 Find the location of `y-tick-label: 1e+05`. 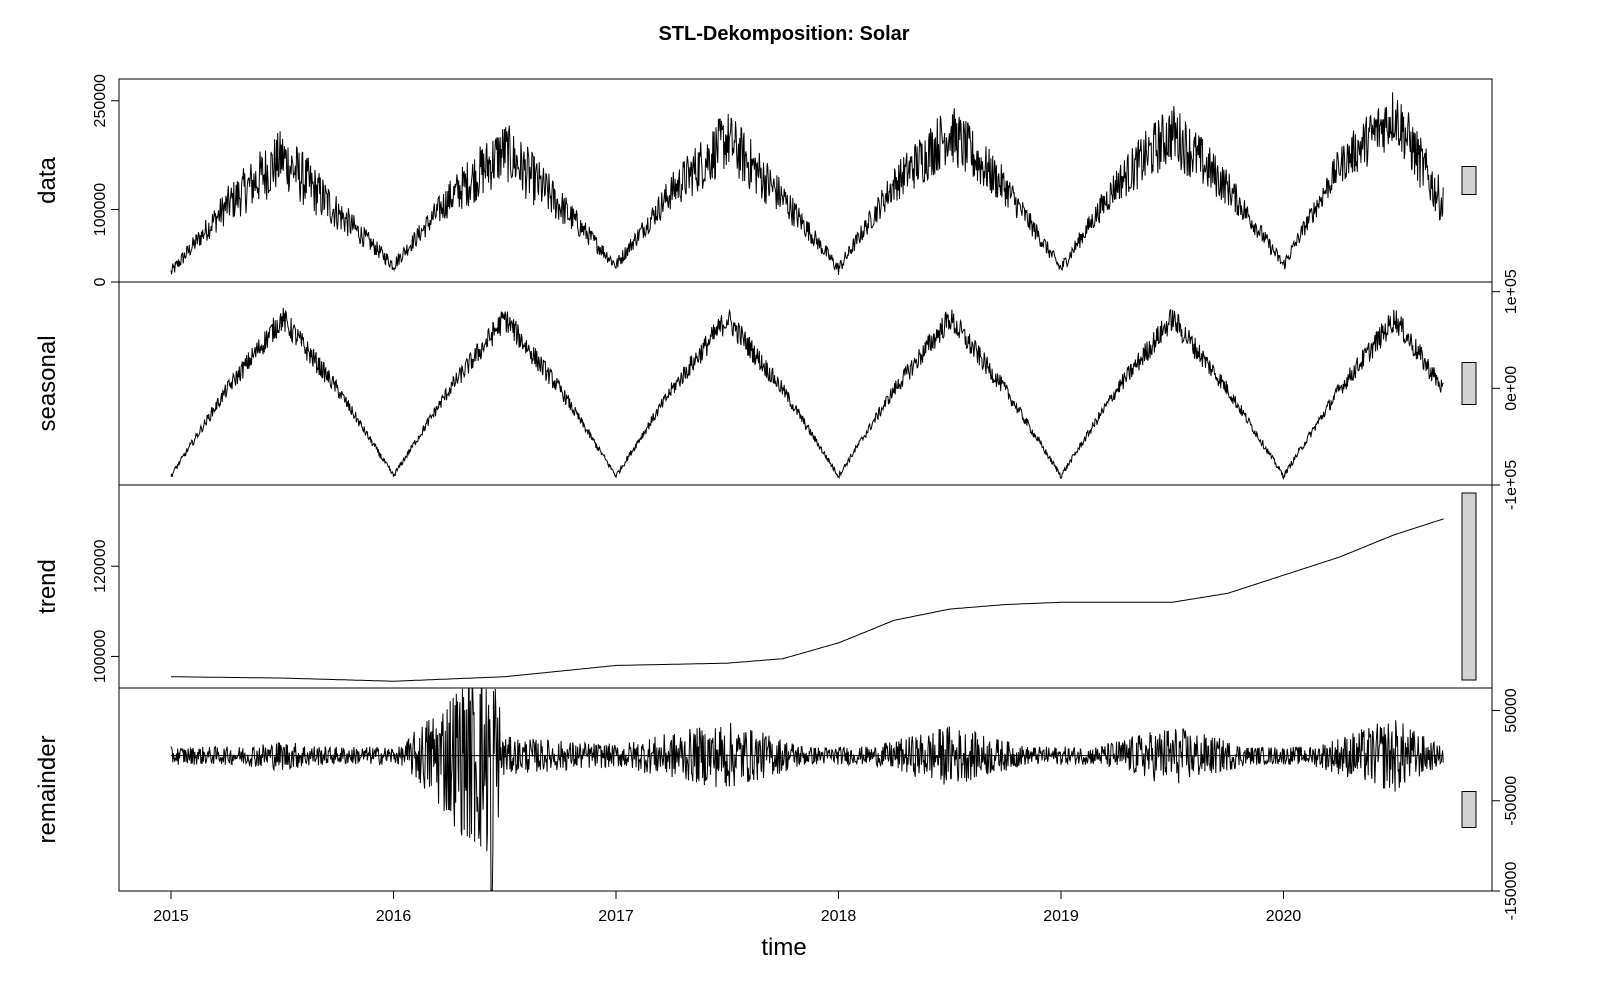

y-tick-label: 1e+05 is located at coordinates (1511, 291).